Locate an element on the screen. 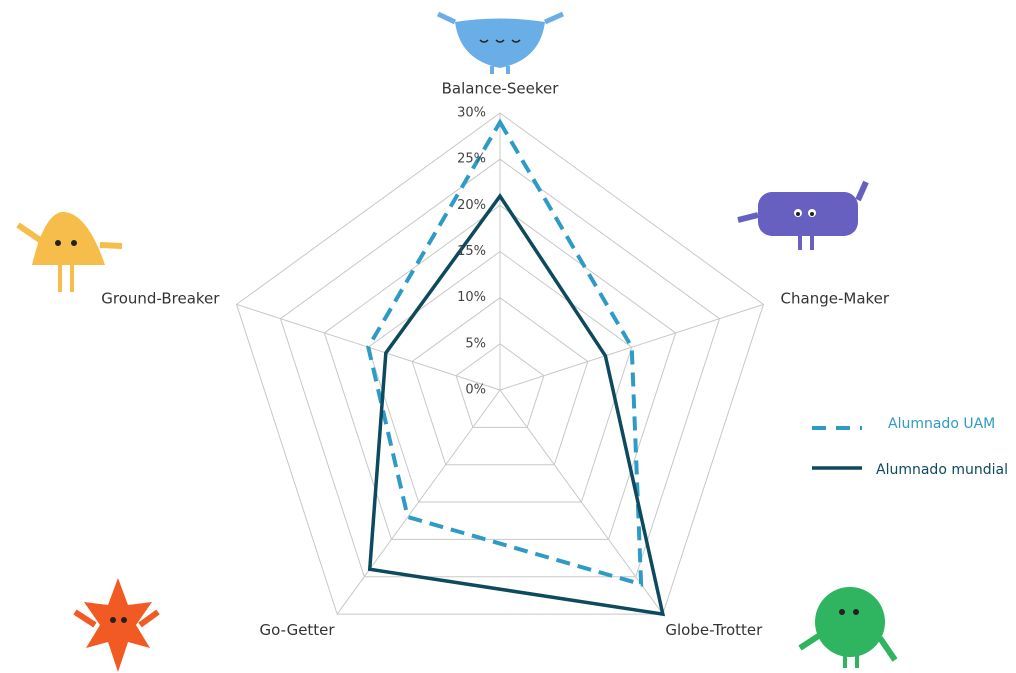  legend-label: Alumnado mundial is located at coordinates (942, 470).